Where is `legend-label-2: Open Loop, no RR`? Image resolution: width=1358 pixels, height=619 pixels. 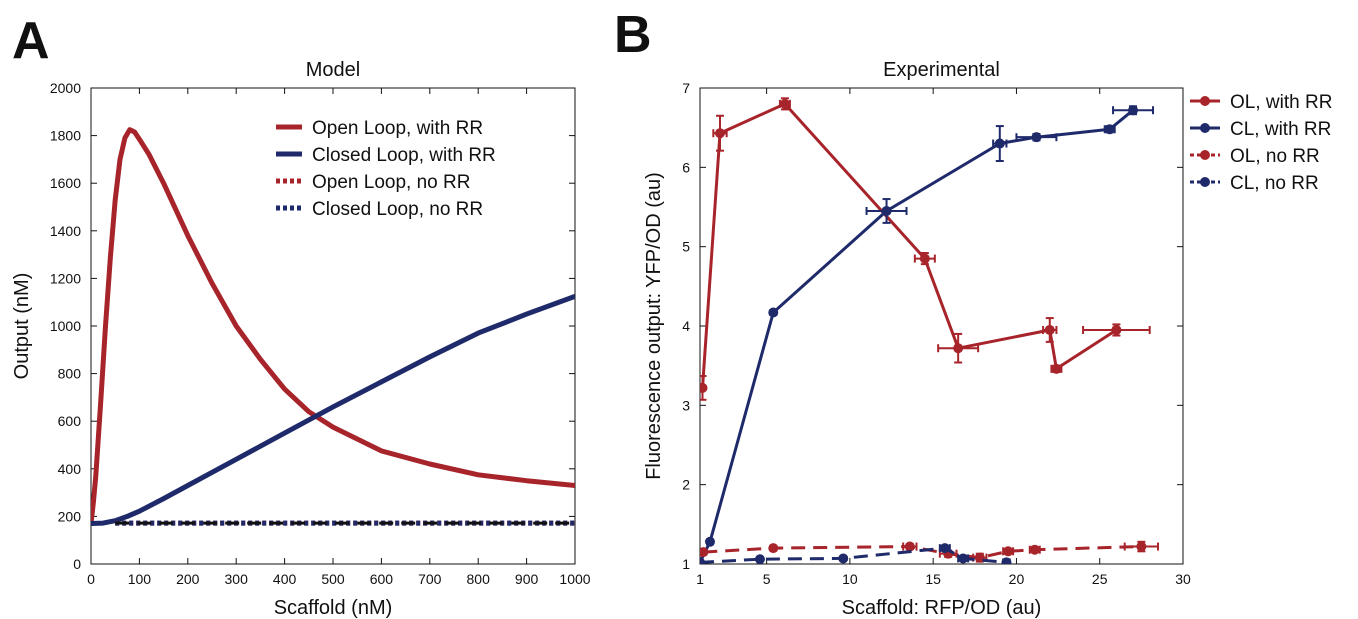
legend-label-2: Open Loop, no RR is located at coordinates (391, 182).